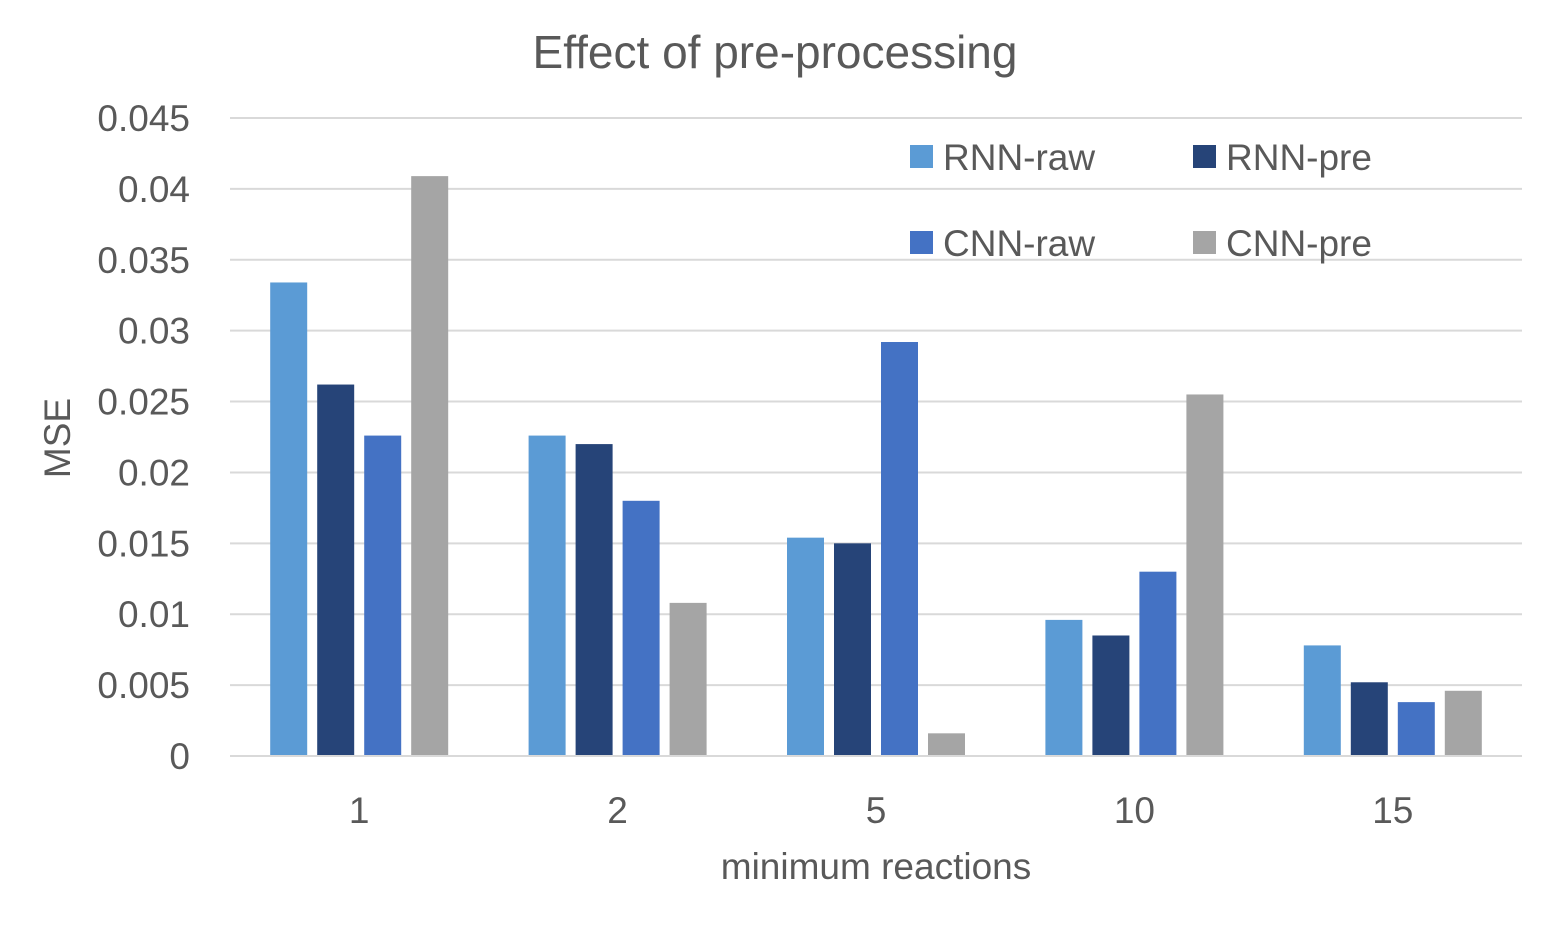 Image resolution: width=1550 pixels, height=926 pixels. Describe the element at coordinates (1019, 243) in the screenshot. I see `legend-label-cnn-raw: CNN-raw` at that location.